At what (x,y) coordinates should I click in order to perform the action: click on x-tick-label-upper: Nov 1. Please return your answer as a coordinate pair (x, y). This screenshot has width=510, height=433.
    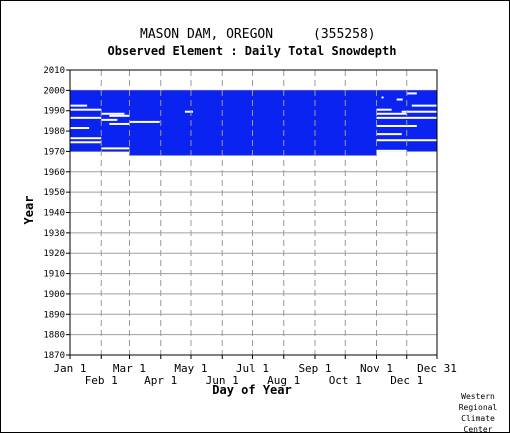
    Looking at the image, I should click on (376, 368).